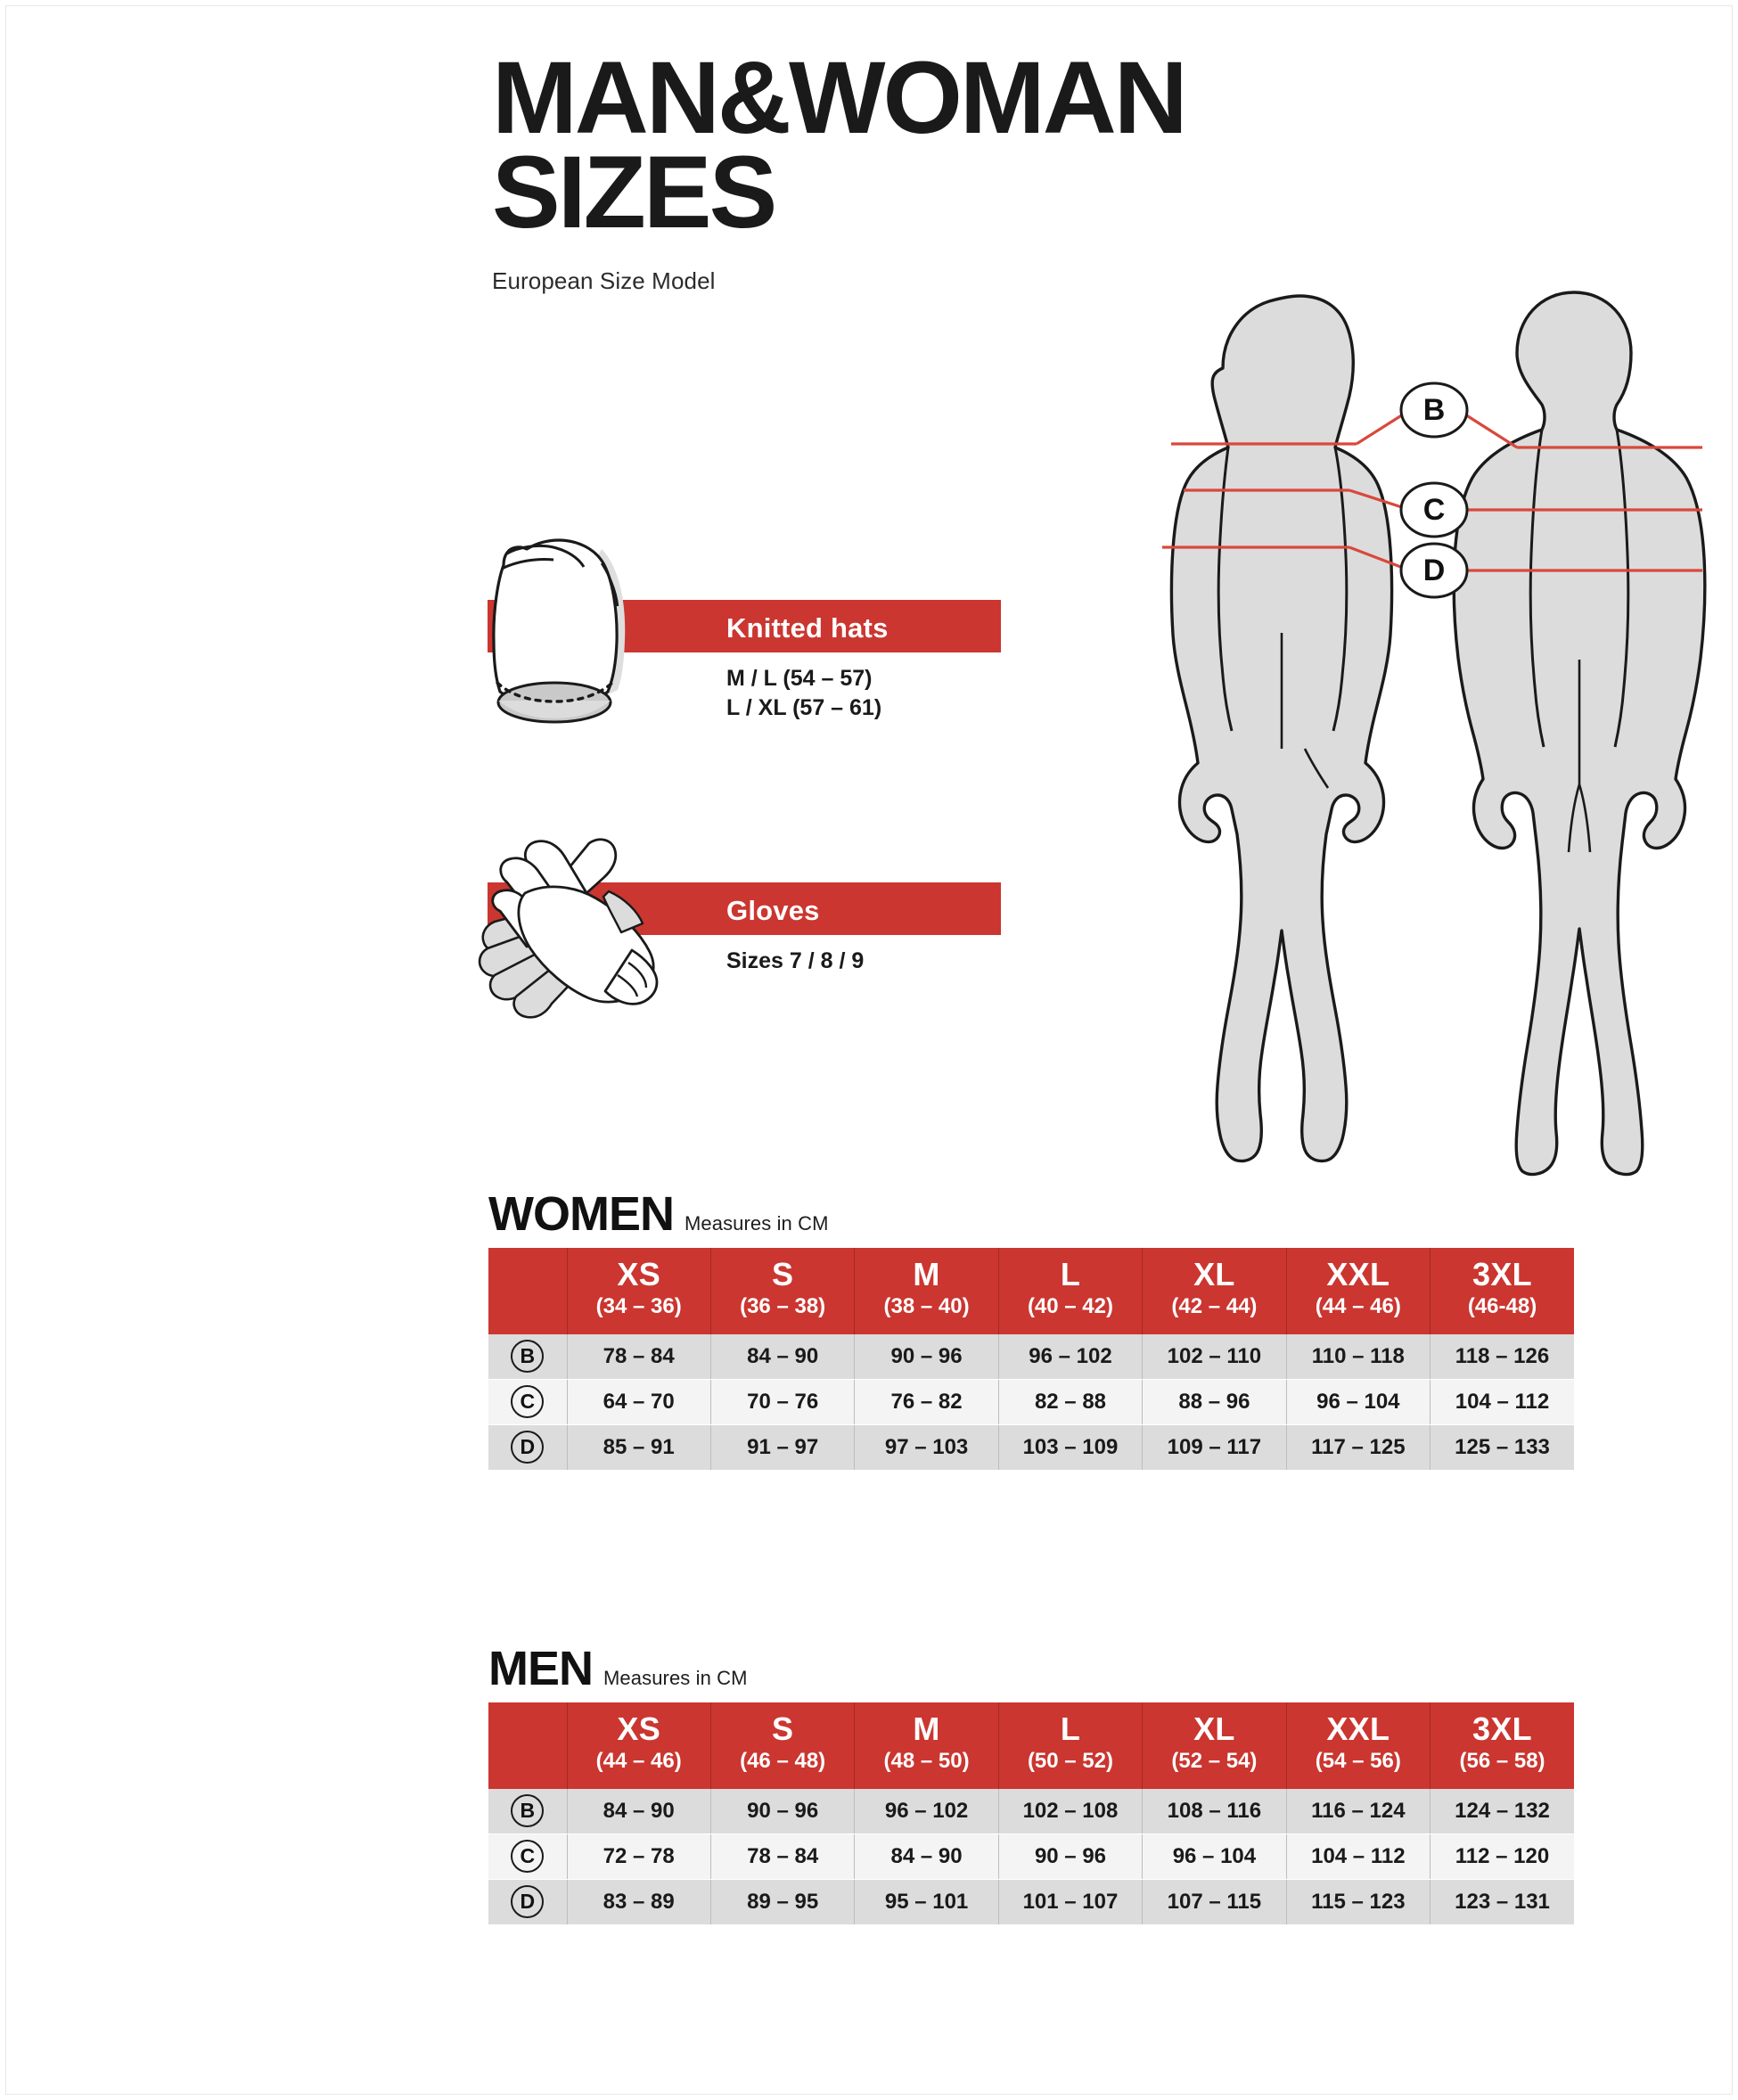 This screenshot has height=2100, width=1738. Describe the element at coordinates (1358, 1760) in the screenshot. I see `size-range: (54 – 56)` at that location.